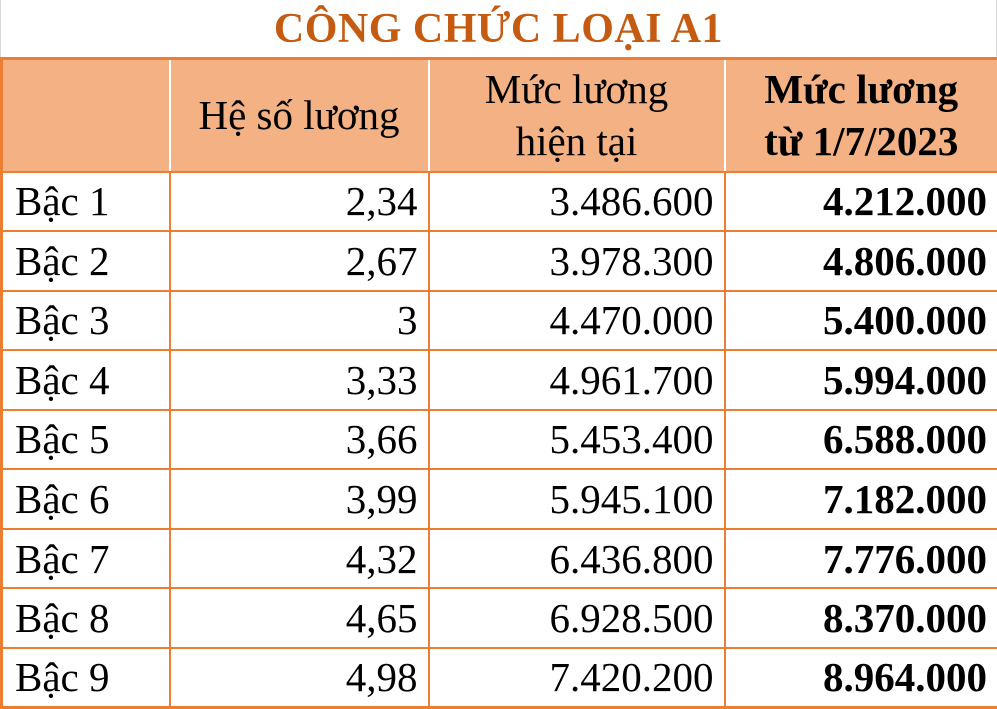 The image size is (997, 709). I want to click on new-salary-cell: 7.182.000, so click(860, 499).